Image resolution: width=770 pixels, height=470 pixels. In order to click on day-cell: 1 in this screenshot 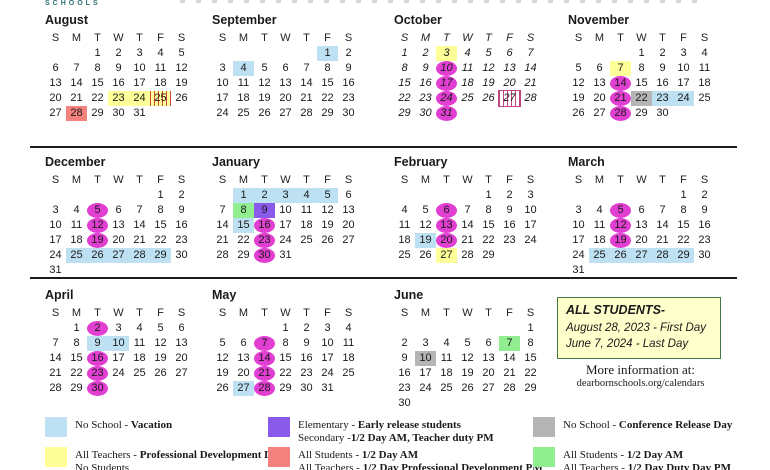, I will do `click(404, 53)`.